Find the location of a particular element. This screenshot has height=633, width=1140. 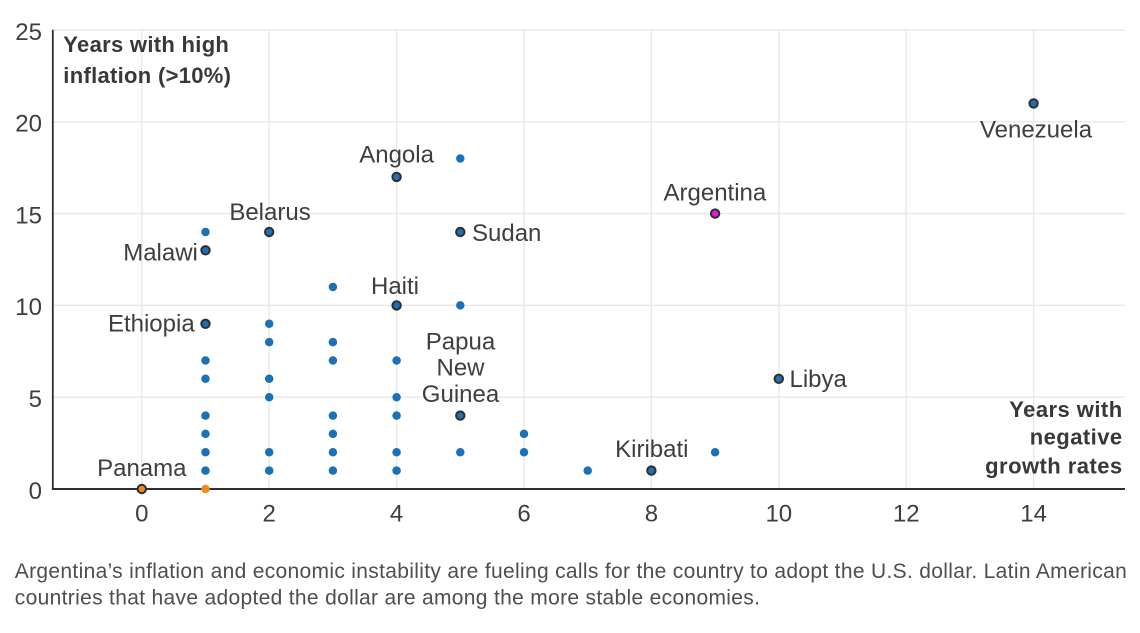

svg-text: Ethiopia is located at coordinates (151, 324).